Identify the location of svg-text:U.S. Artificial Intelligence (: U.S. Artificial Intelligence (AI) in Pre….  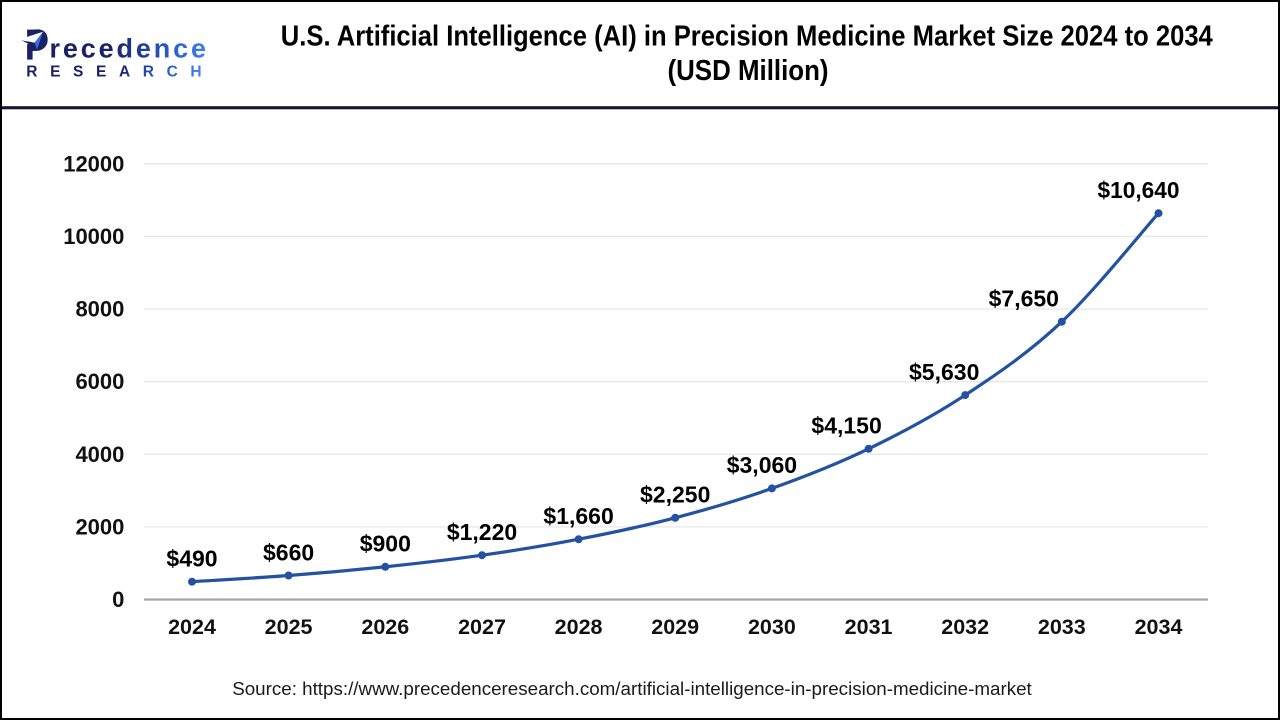
(747, 36).